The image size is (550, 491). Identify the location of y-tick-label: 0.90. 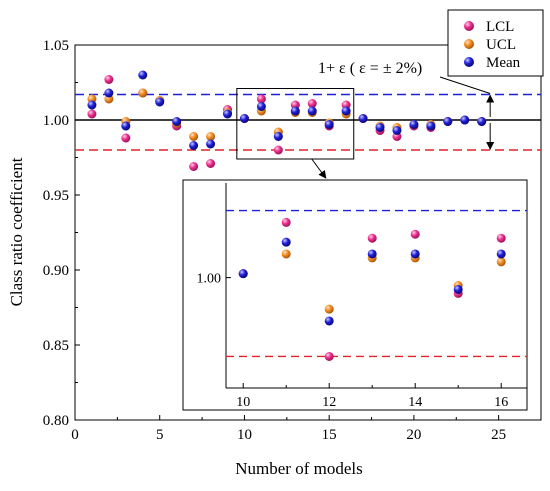
(56, 271).